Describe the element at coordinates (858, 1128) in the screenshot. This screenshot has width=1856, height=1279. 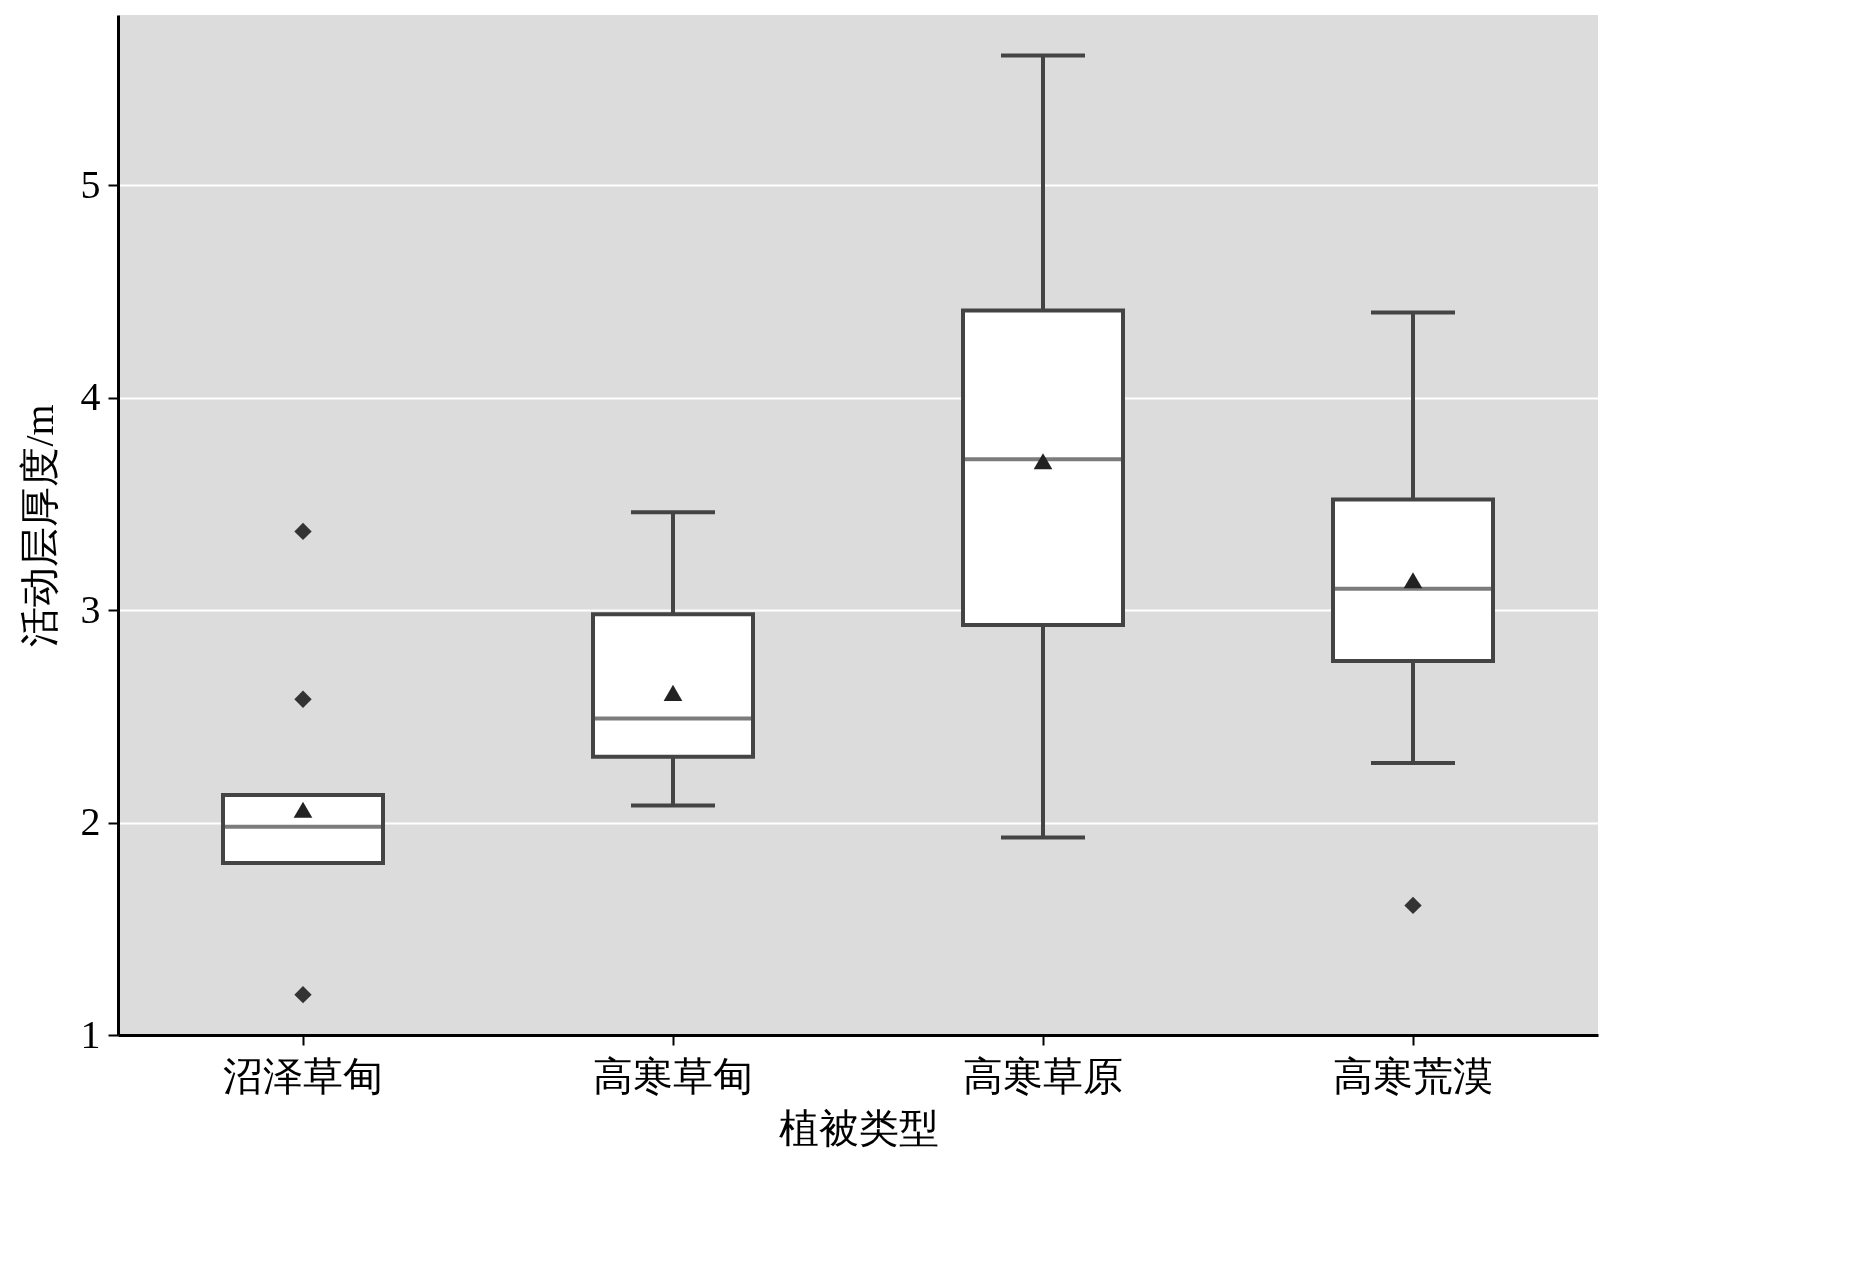
I see `x-axis-title: 植被类型` at that location.